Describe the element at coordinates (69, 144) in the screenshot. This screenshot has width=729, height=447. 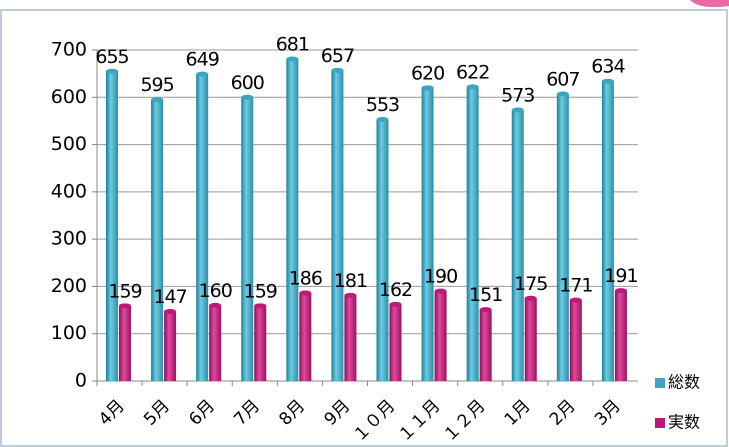
I see `y-tick-label: 500` at that location.